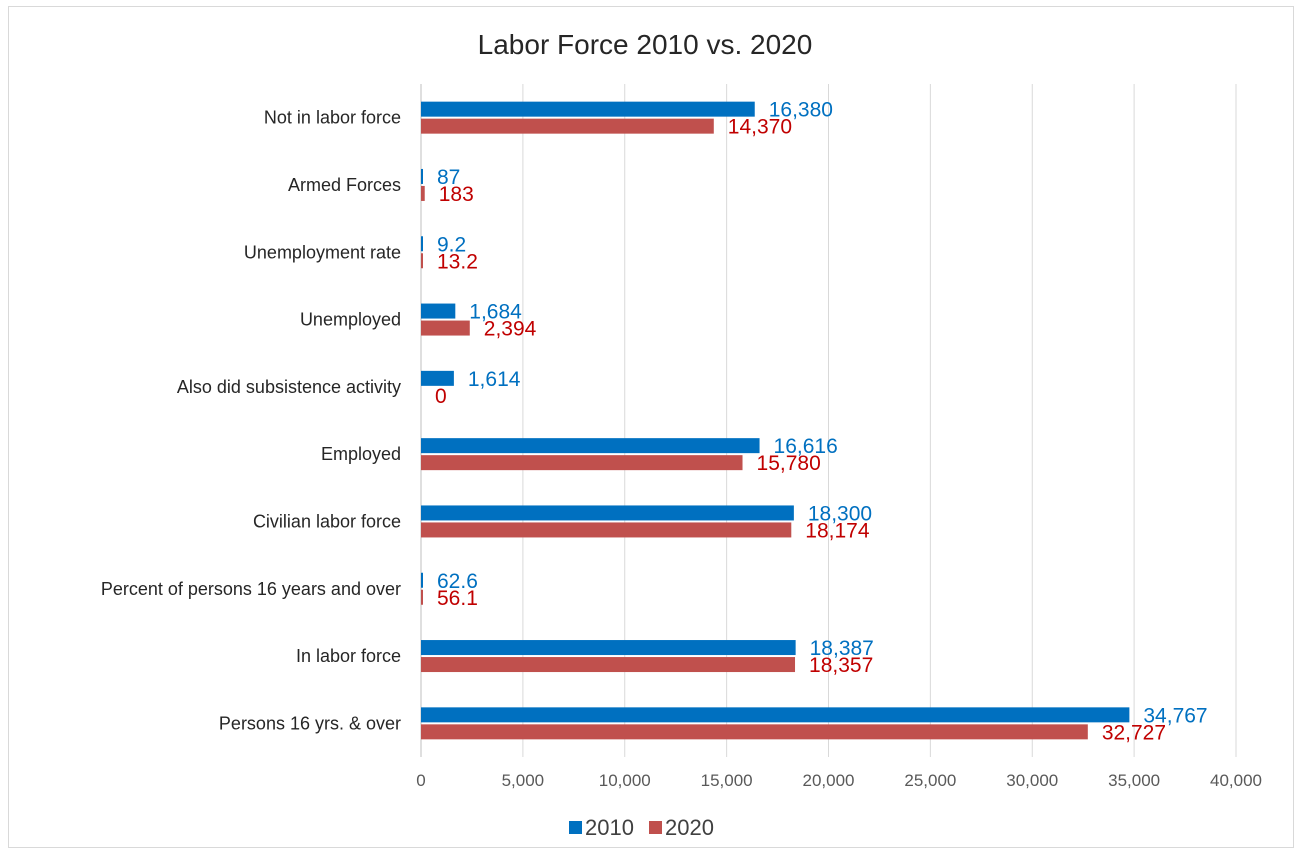 This screenshot has height=856, width=1303. What do you see at coordinates (350, 320) in the screenshot?
I see `category-label: Unemployed` at bounding box center [350, 320].